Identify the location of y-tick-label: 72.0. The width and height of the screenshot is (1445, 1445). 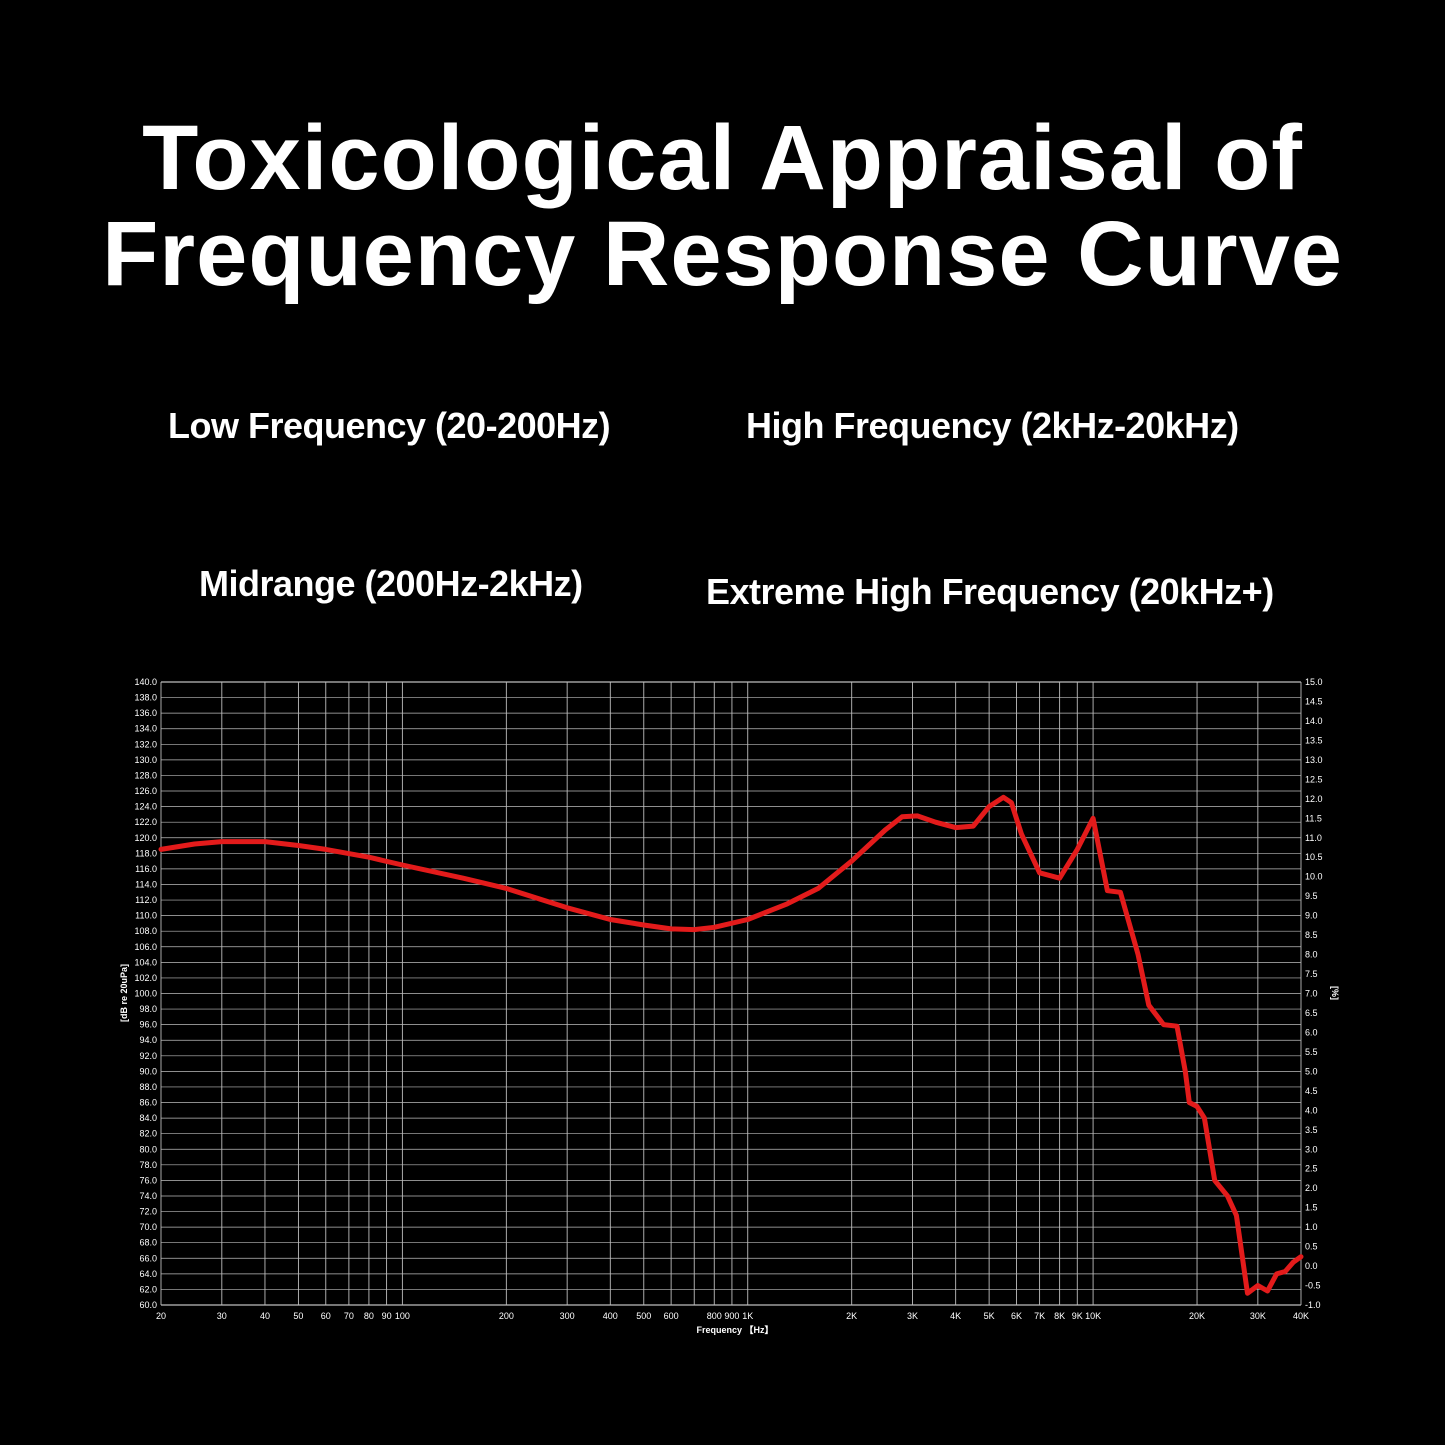
(148, 1212).